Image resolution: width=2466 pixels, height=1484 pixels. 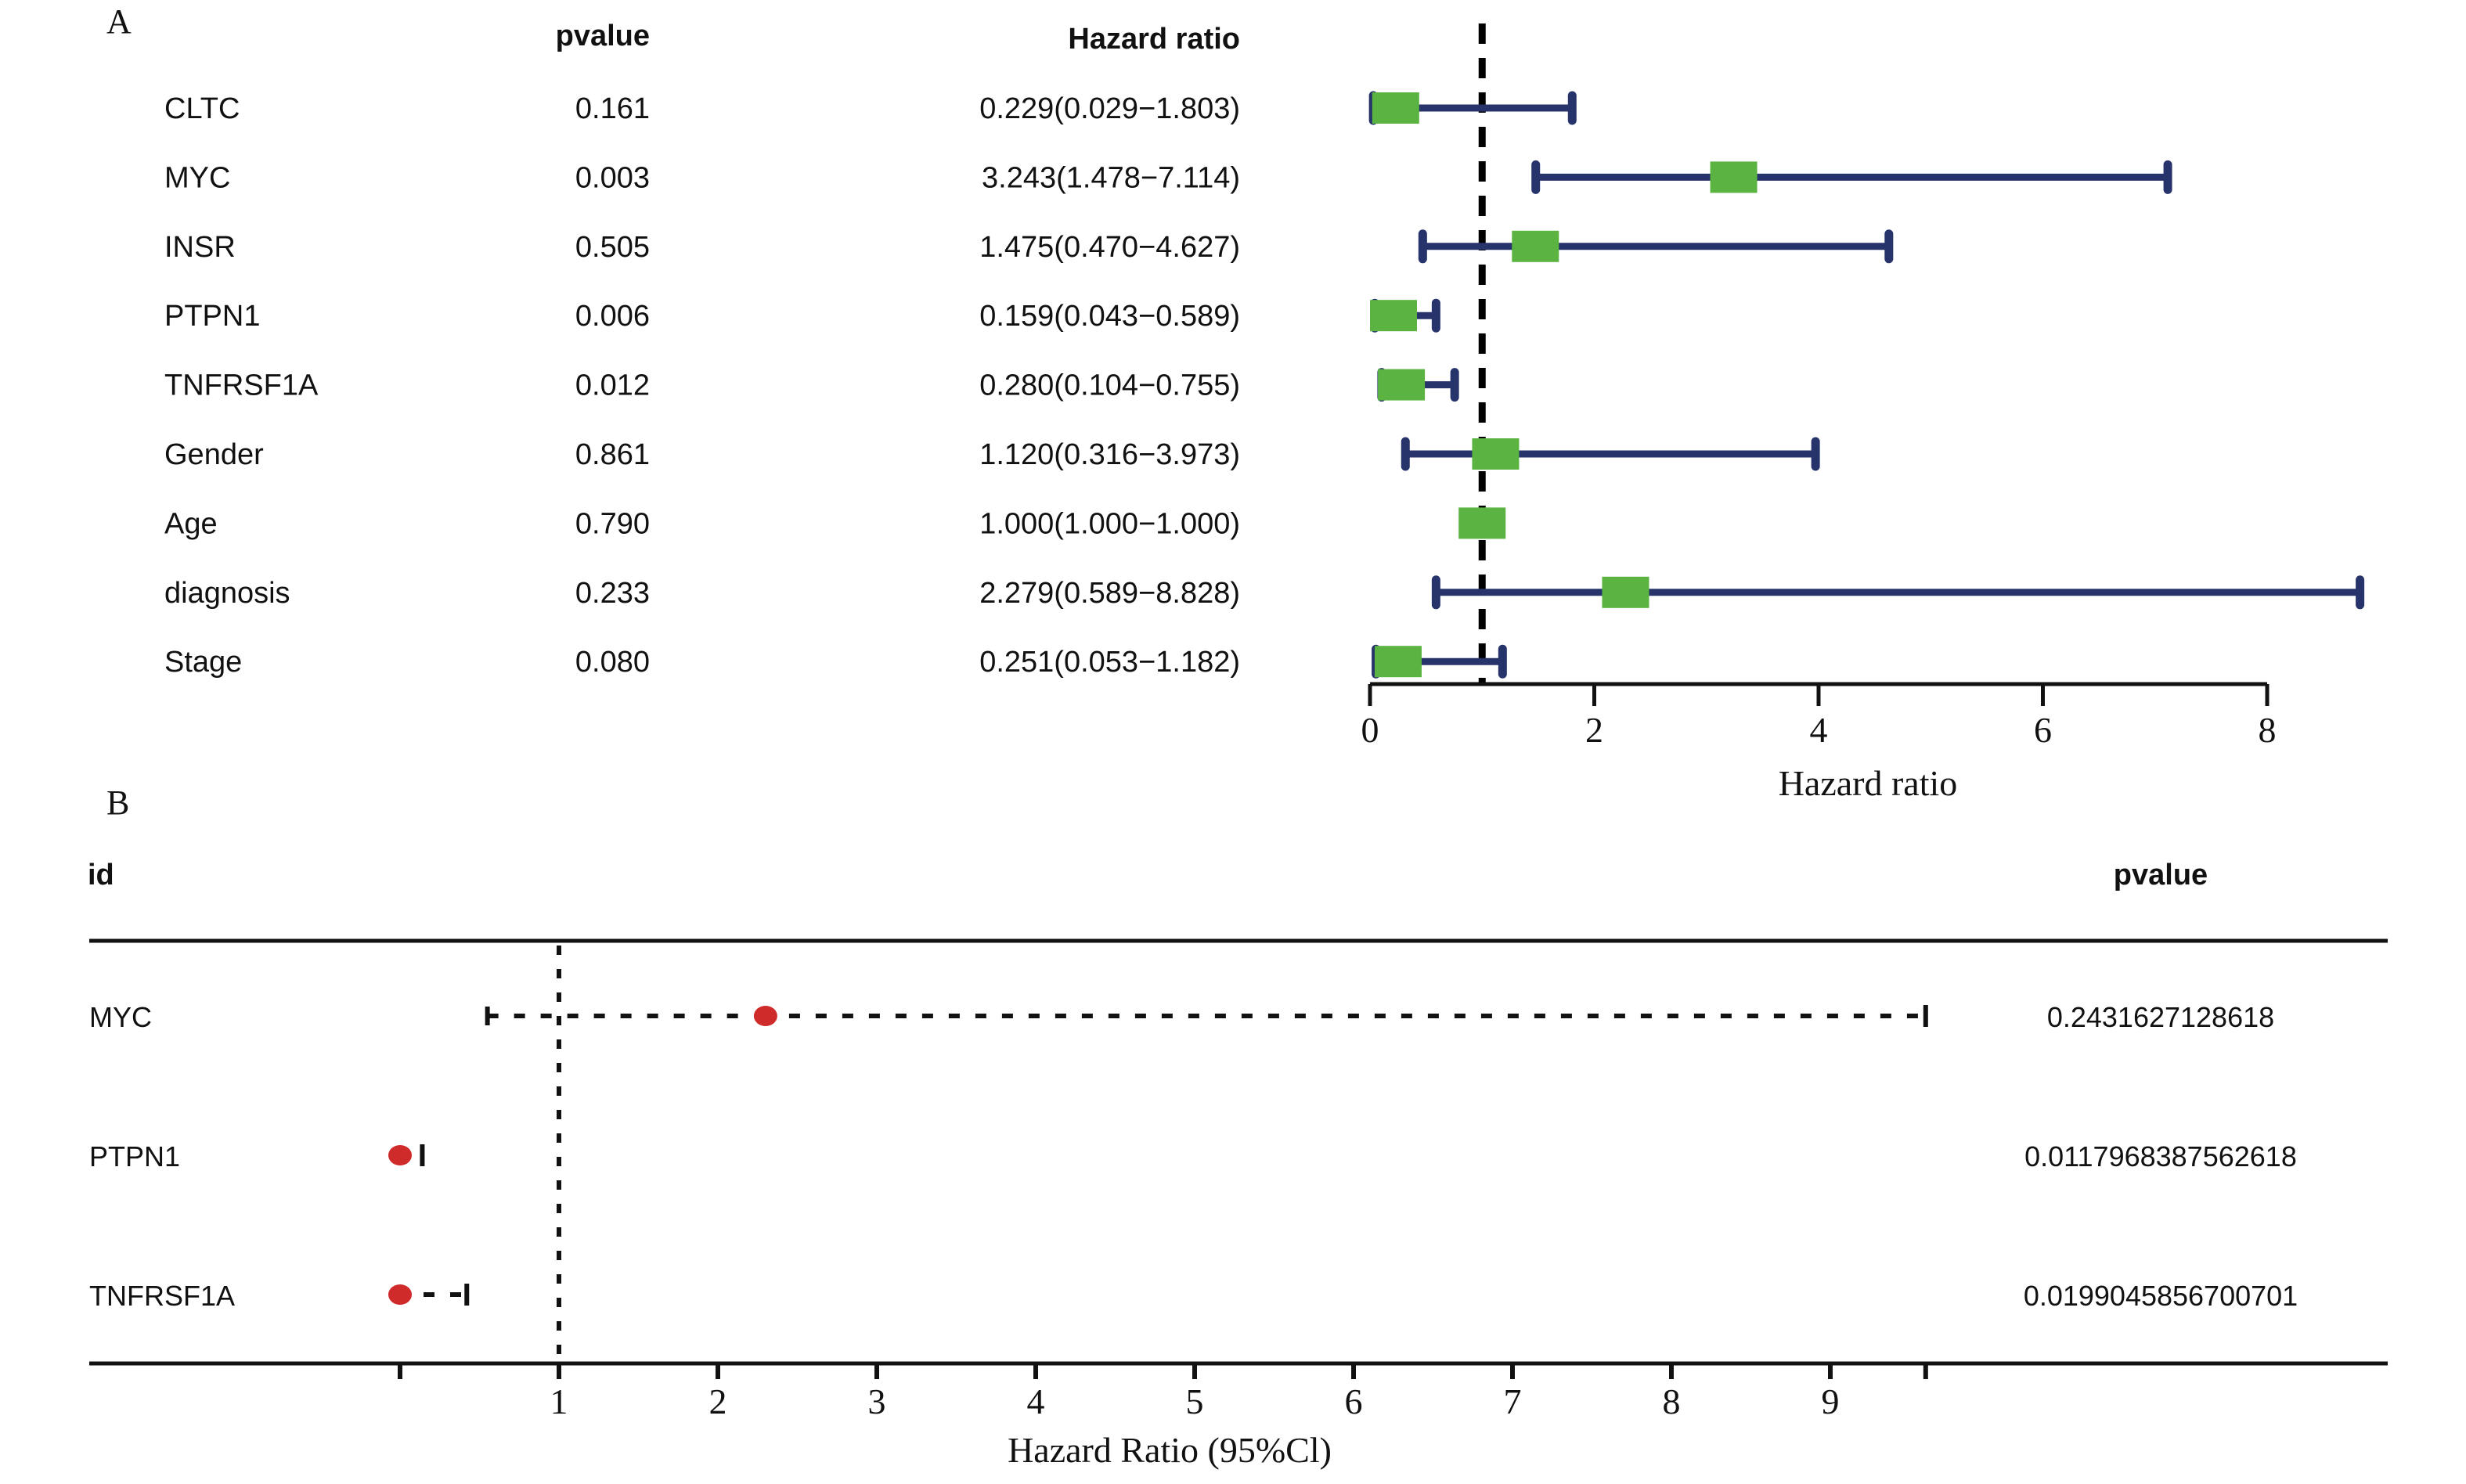 I want to click on row-hr-text: 0.229(0.029−1.803), so click(x=1109, y=109).